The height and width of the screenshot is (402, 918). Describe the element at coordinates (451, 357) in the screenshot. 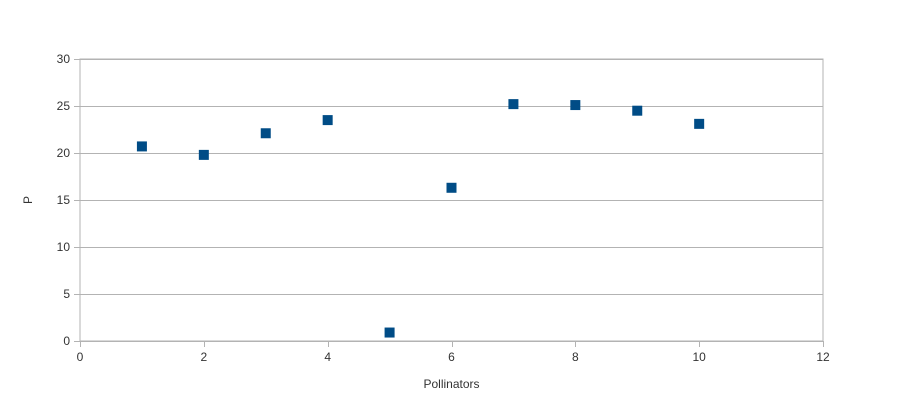

I see `x-tick-label: 6` at that location.